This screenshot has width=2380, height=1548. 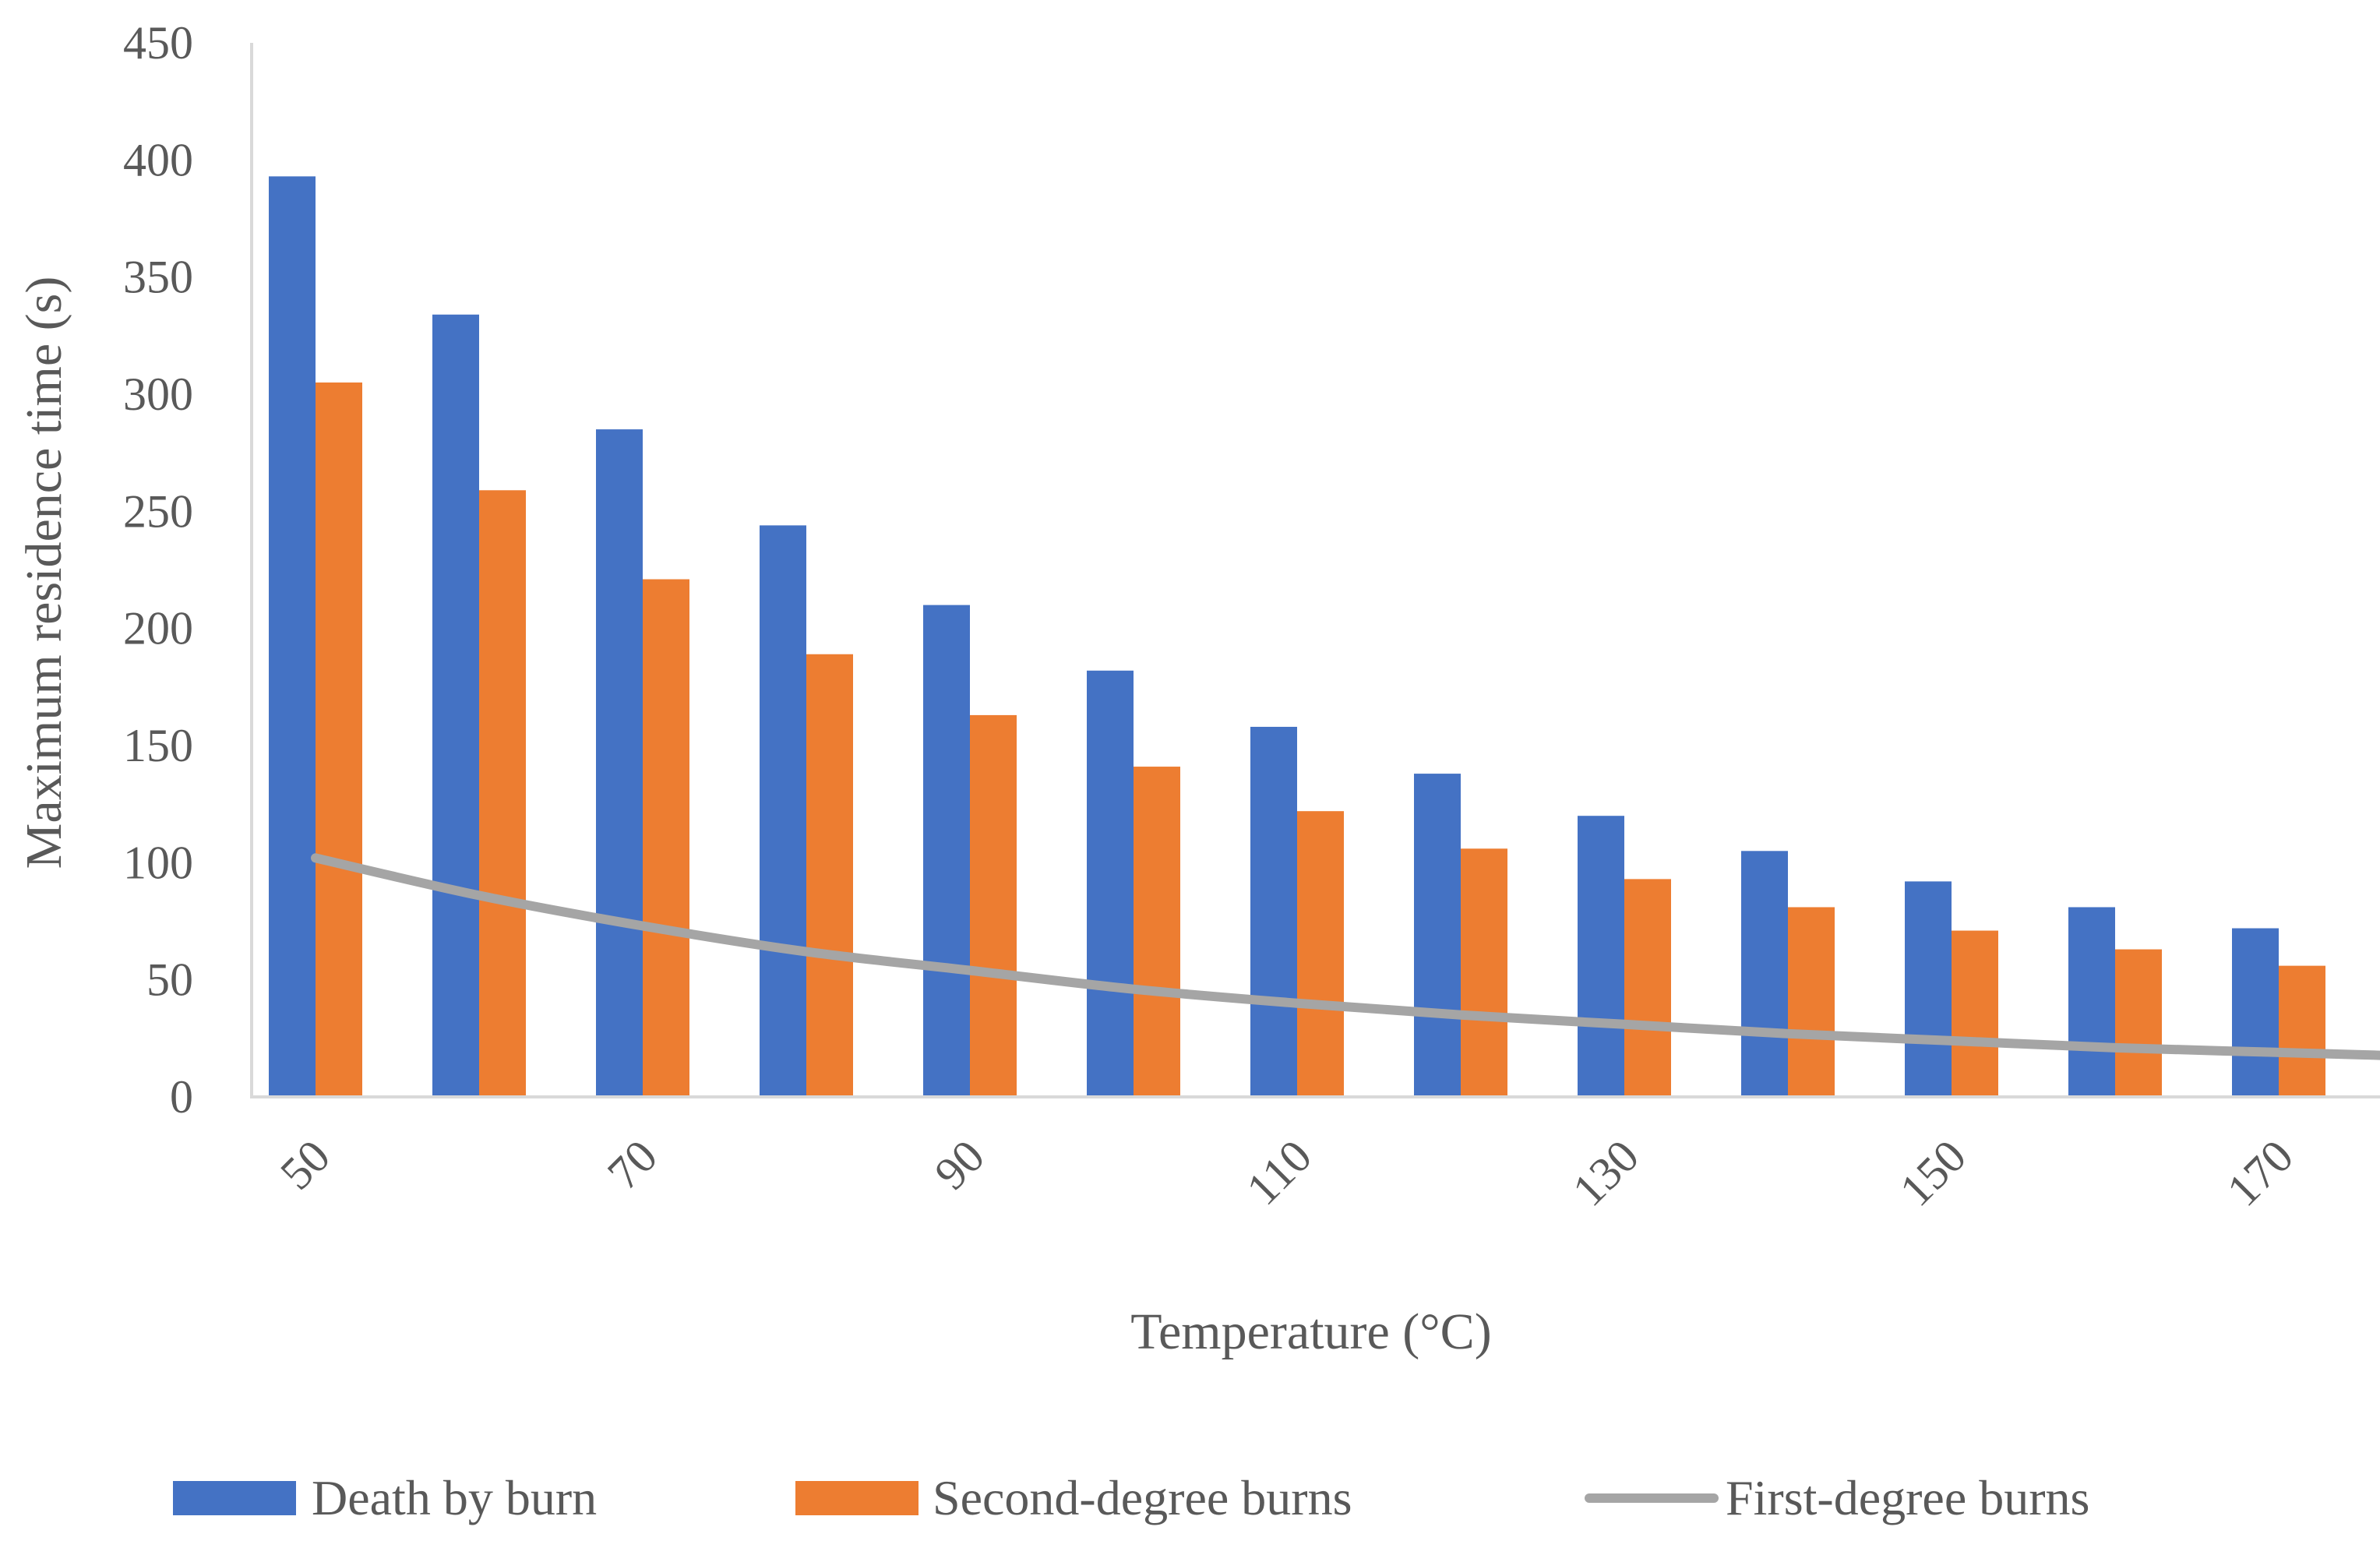 What do you see at coordinates (1606, 1173) in the screenshot?
I see `x-tick-label: 130` at bounding box center [1606, 1173].